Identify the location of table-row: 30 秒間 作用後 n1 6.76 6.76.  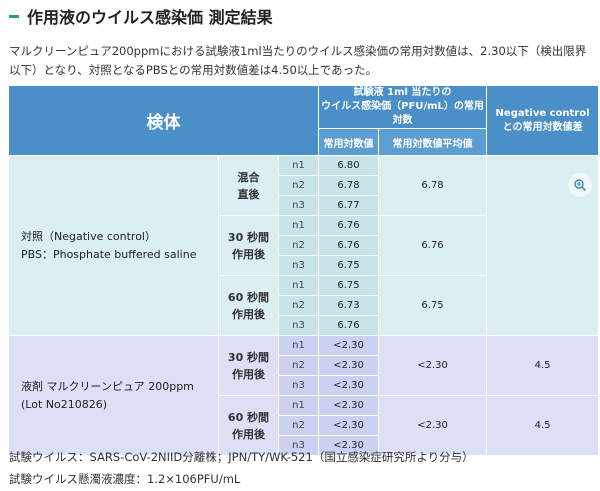
(304, 245).